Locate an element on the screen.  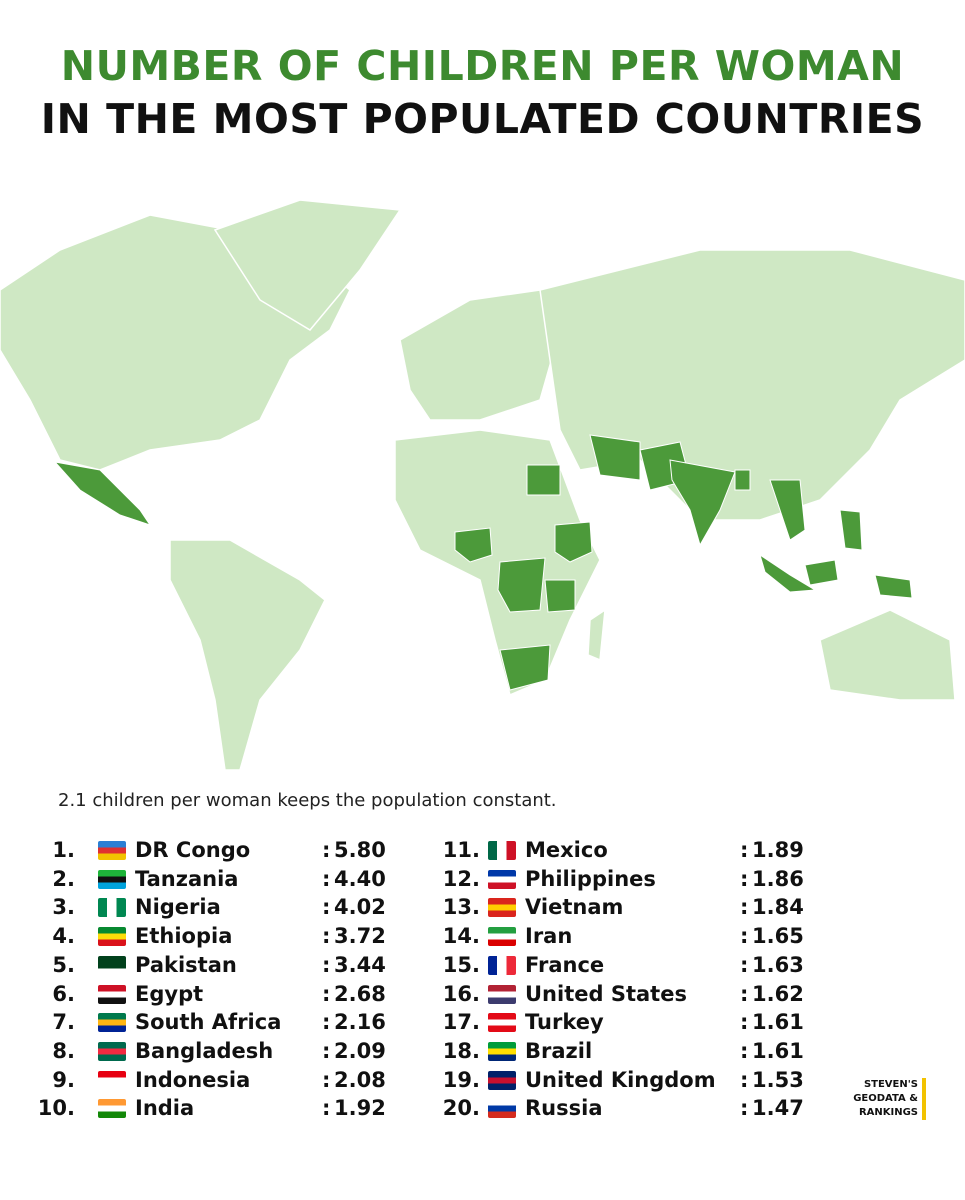
country-name: Russia is located at coordinates (564, 1108).